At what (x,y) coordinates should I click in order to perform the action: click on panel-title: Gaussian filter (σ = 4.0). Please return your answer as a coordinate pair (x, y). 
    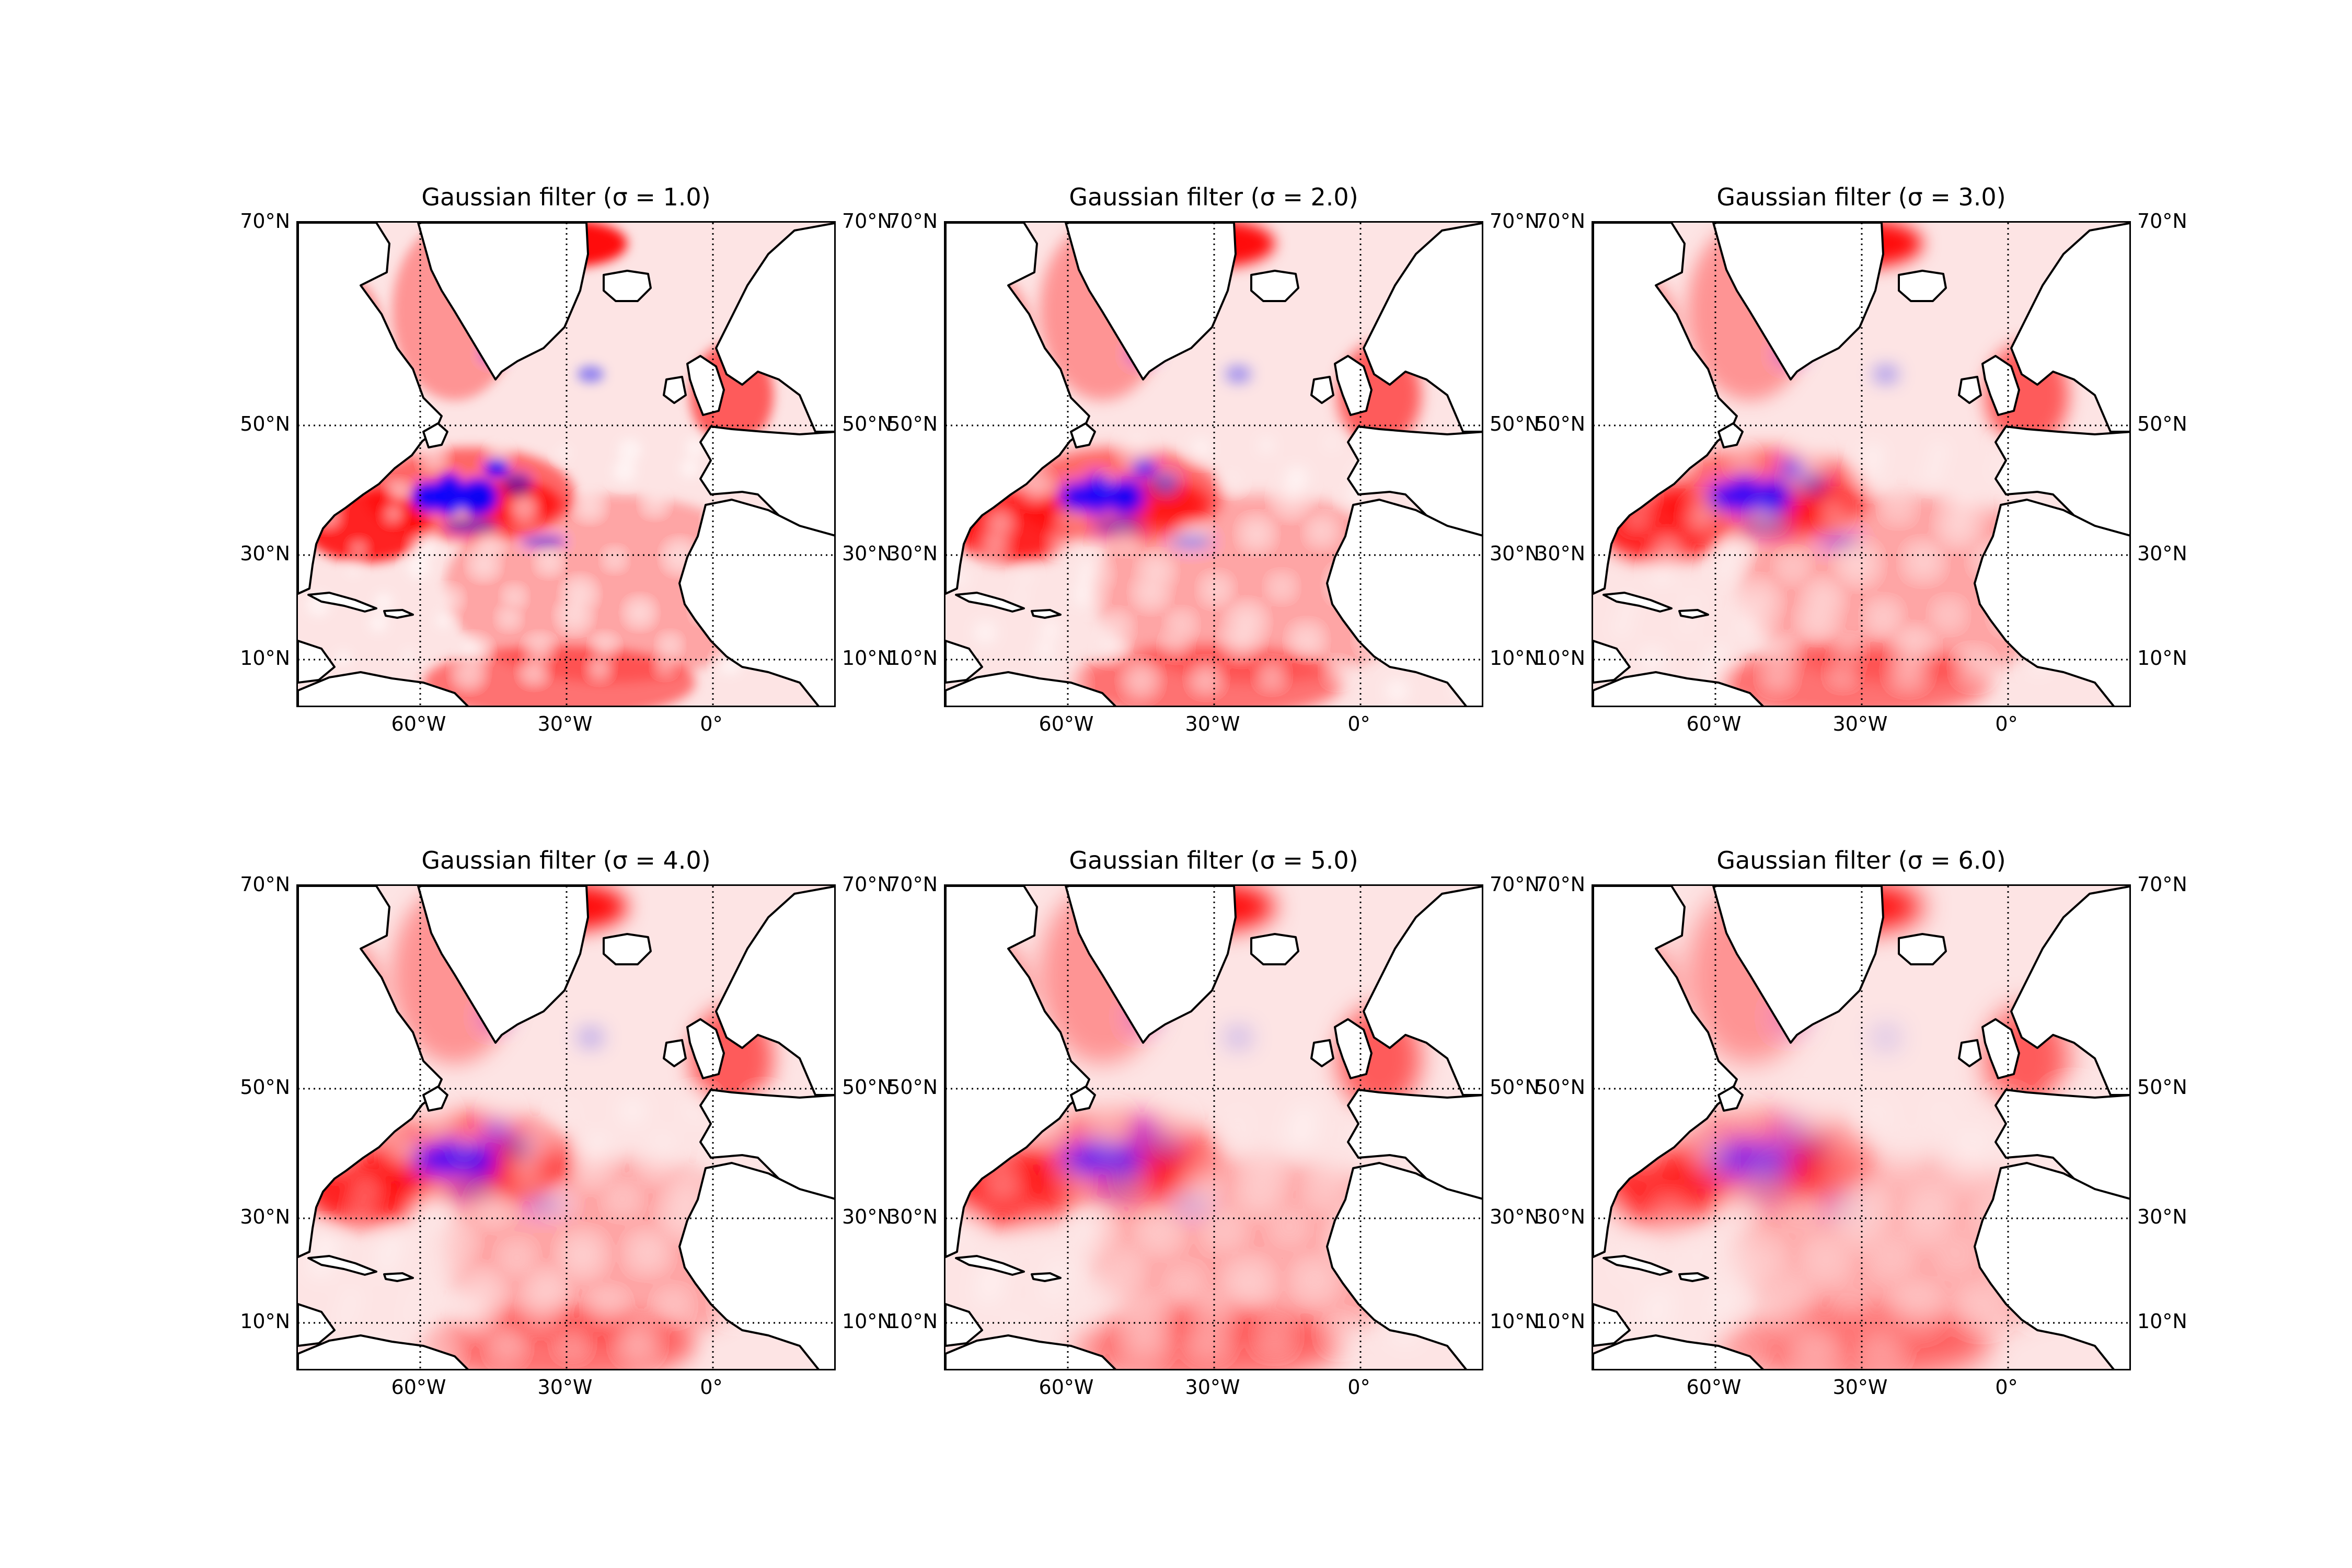
    Looking at the image, I should click on (566, 860).